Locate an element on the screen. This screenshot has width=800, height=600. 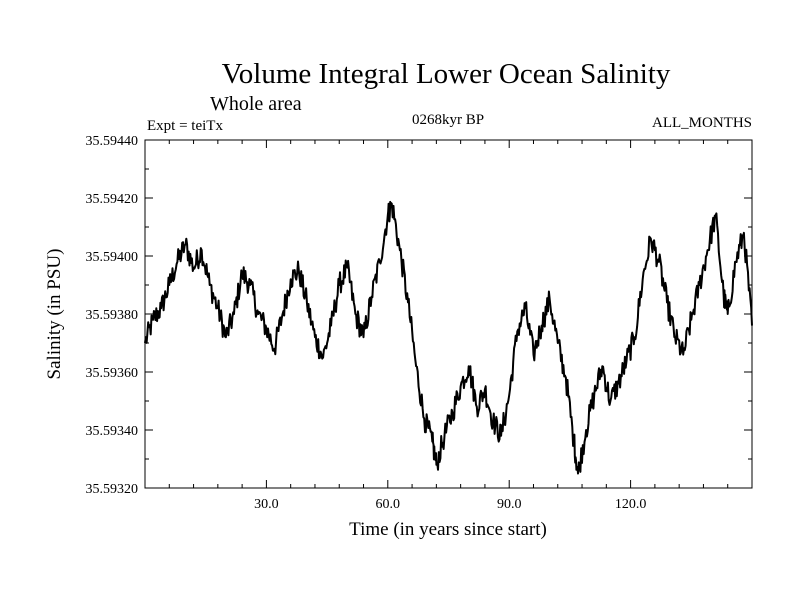
y-tick-label: 35.59440 is located at coordinates (112, 141).